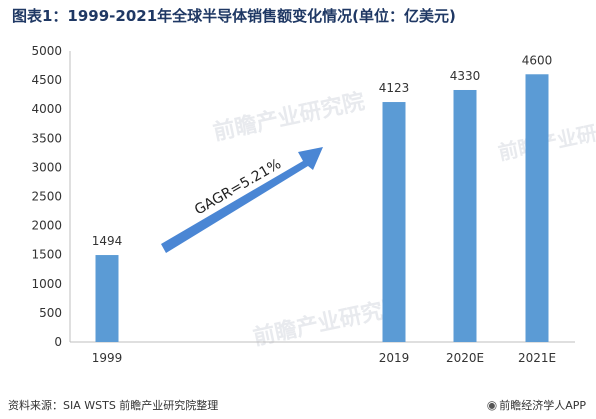  I want to click on growth-arrow: GAGR=5.21%, so click(242, 200).